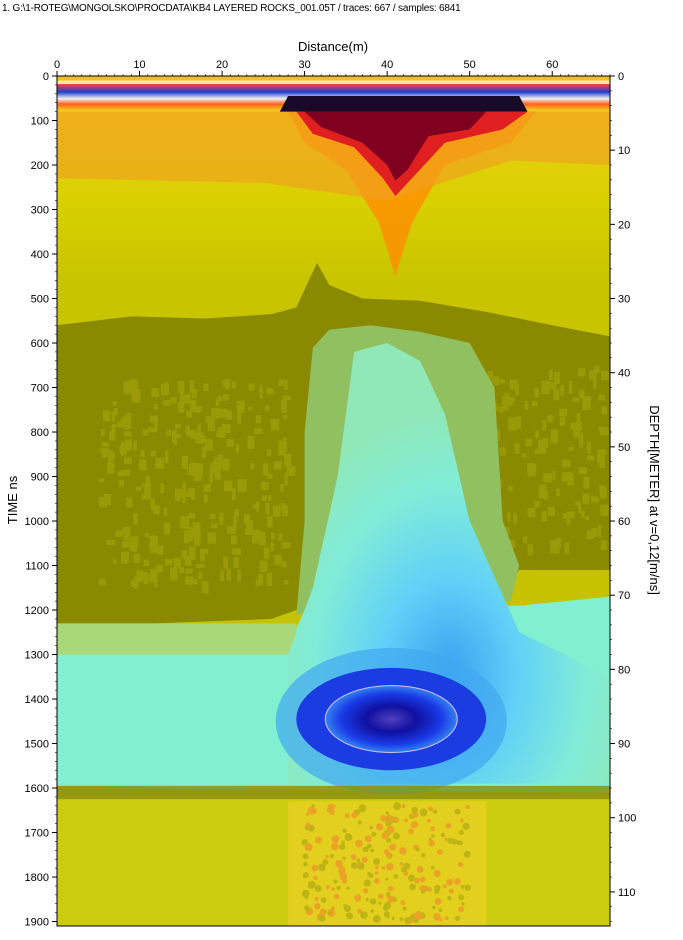  Describe the element at coordinates (37, 923) in the screenshot. I see `y-tick-label: 1900` at that location.